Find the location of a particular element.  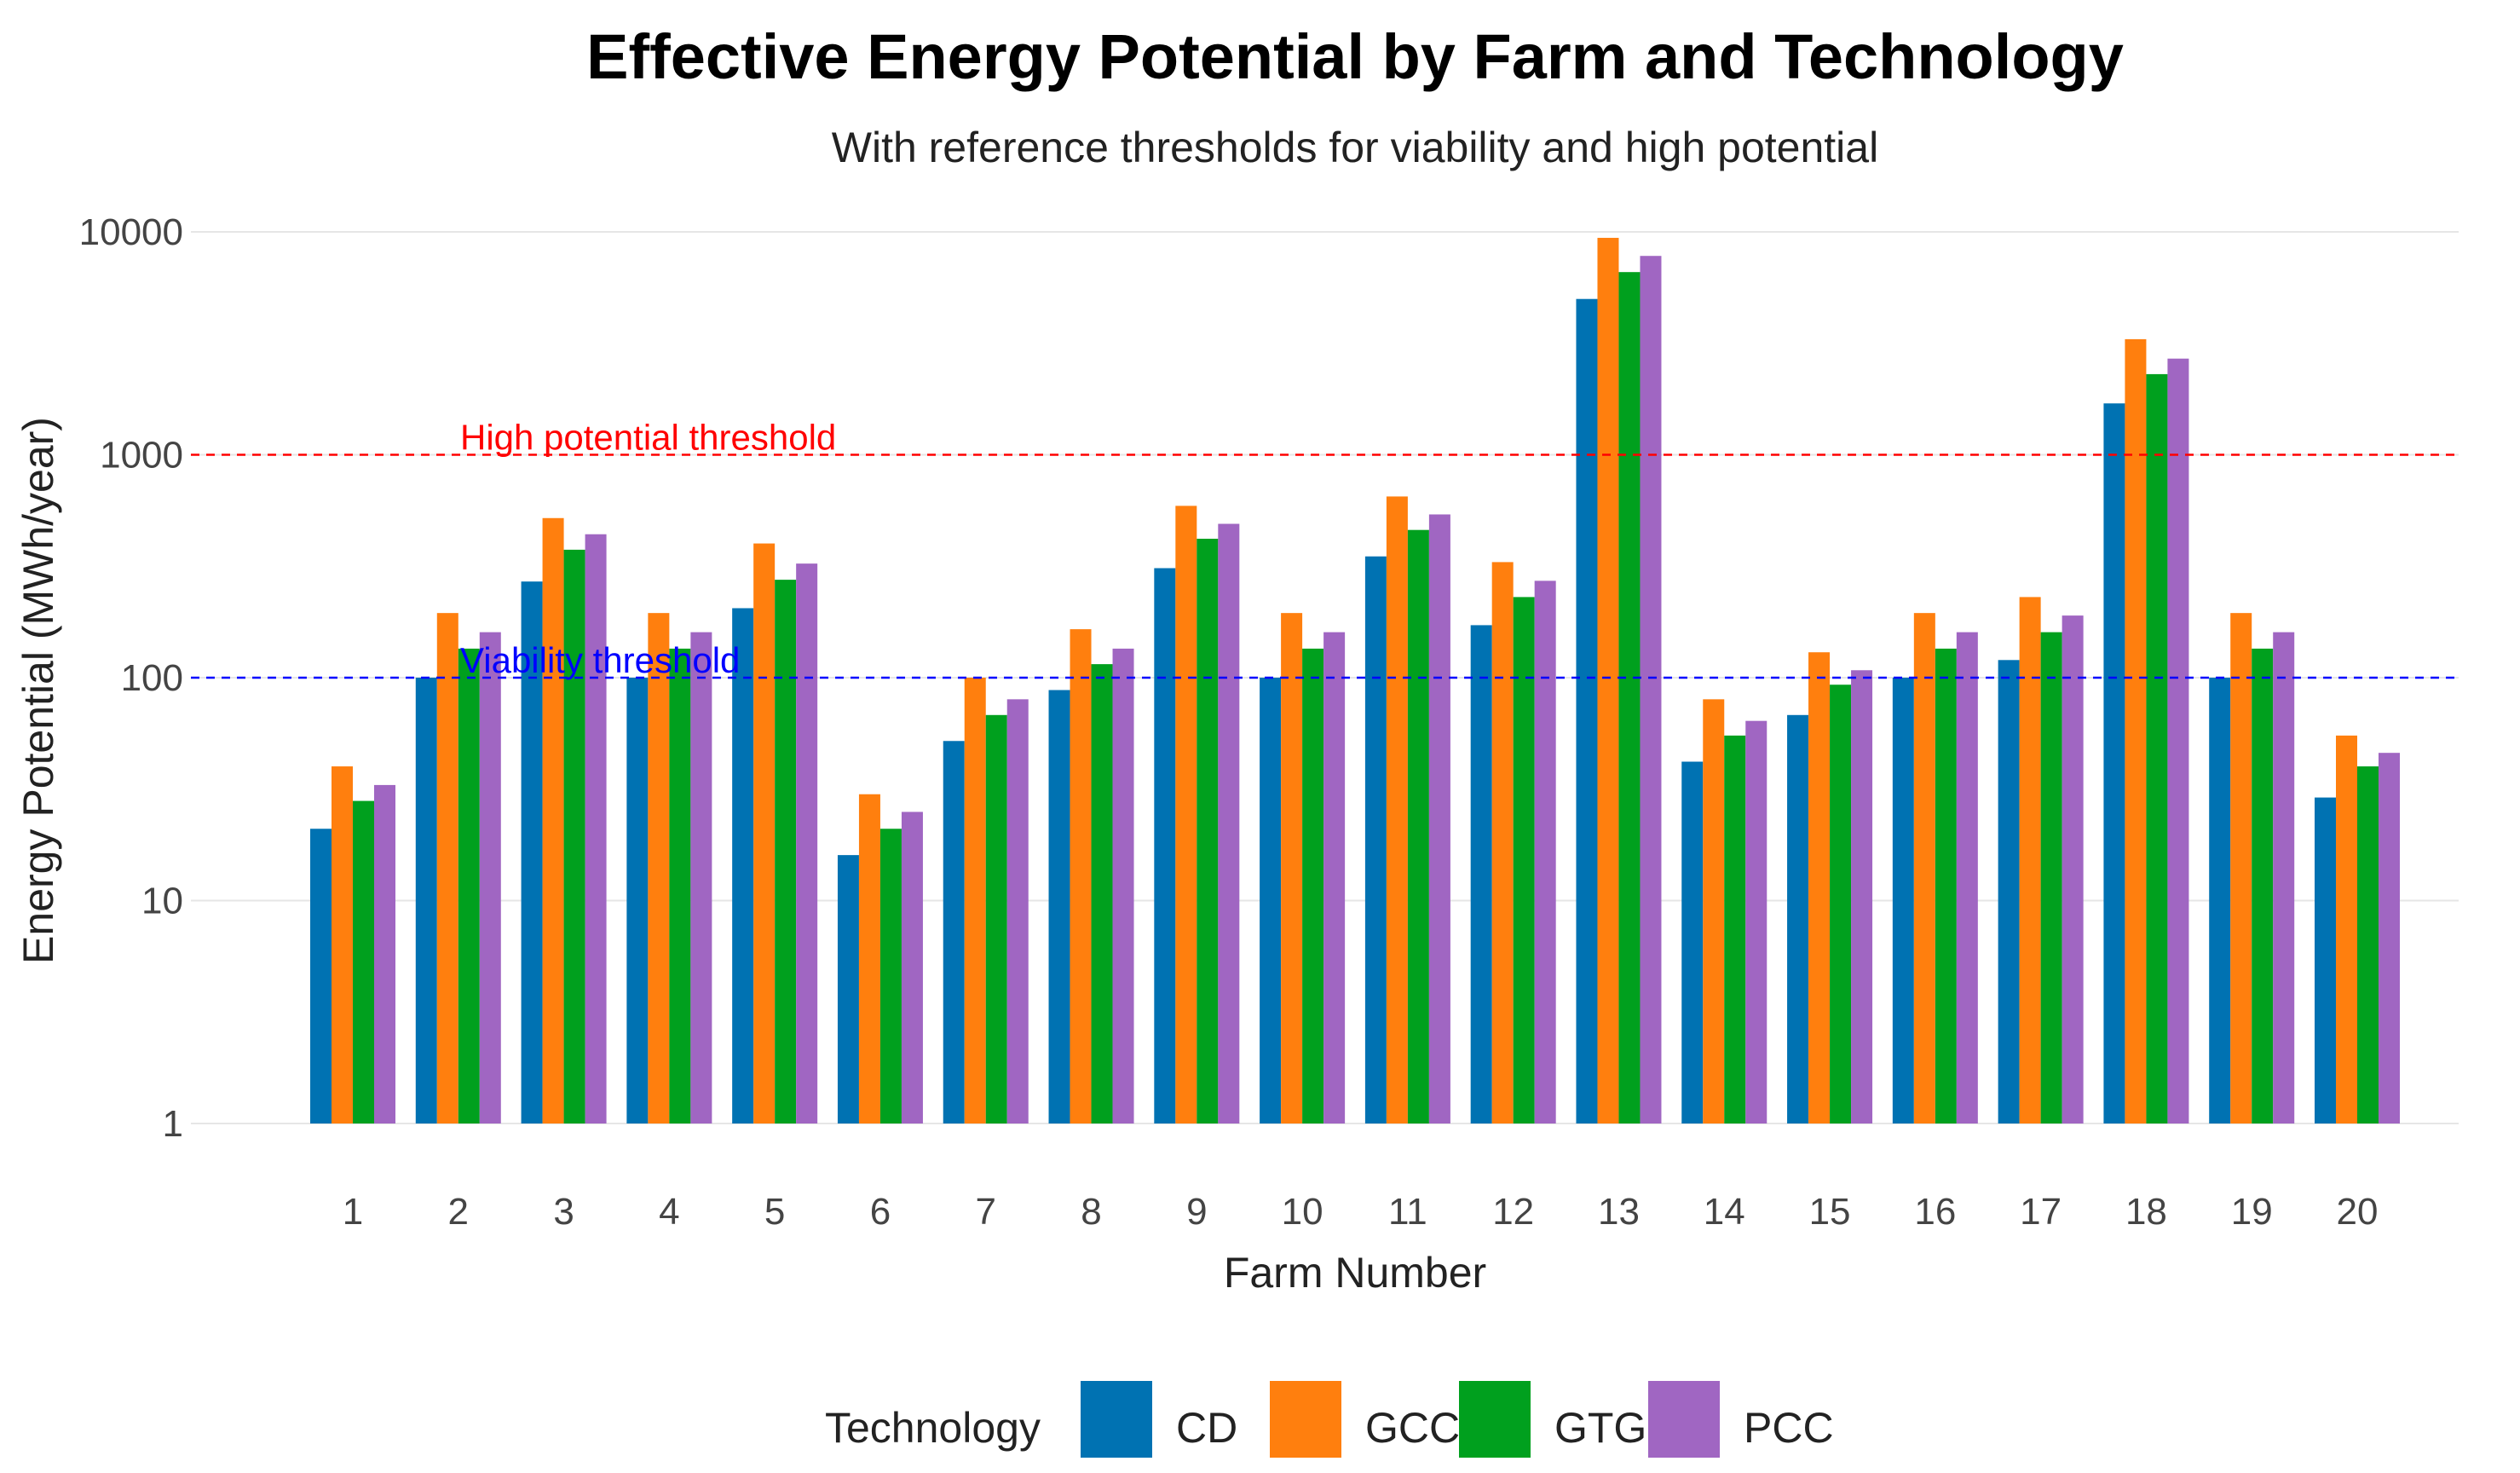

y-tick-label: 10 is located at coordinates (162, 902).